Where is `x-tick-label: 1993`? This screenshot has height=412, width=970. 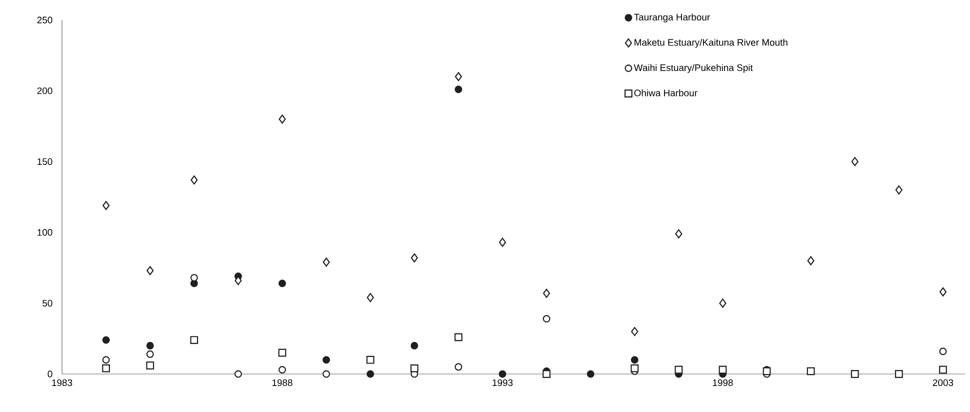 x-tick-label: 1993 is located at coordinates (502, 382).